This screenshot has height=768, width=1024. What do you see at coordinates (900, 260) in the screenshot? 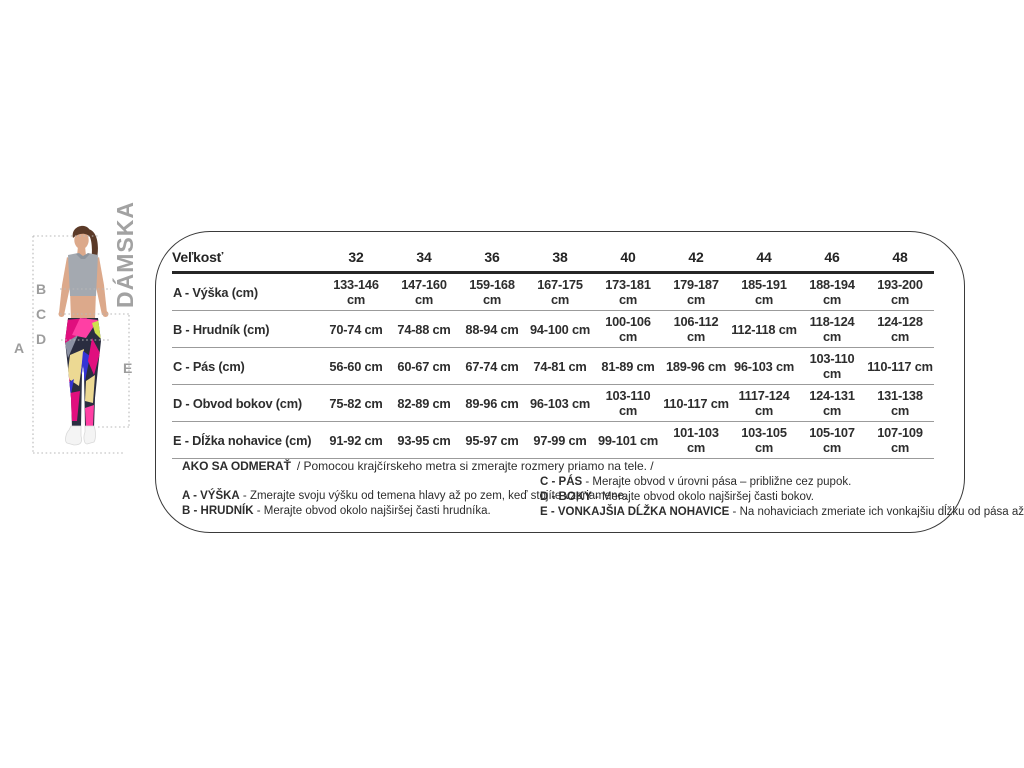
I see `size-column-header: 48` at bounding box center [900, 260].